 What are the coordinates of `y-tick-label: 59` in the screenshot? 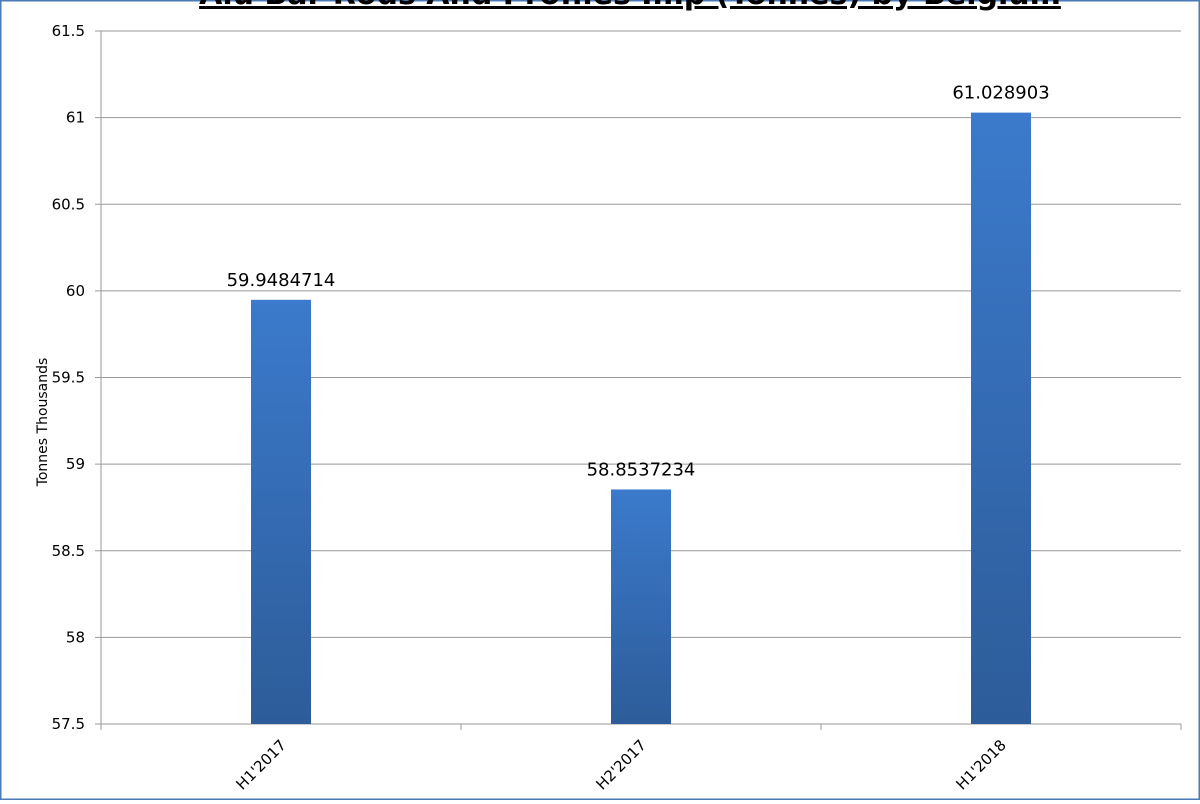 It's located at (75, 464).